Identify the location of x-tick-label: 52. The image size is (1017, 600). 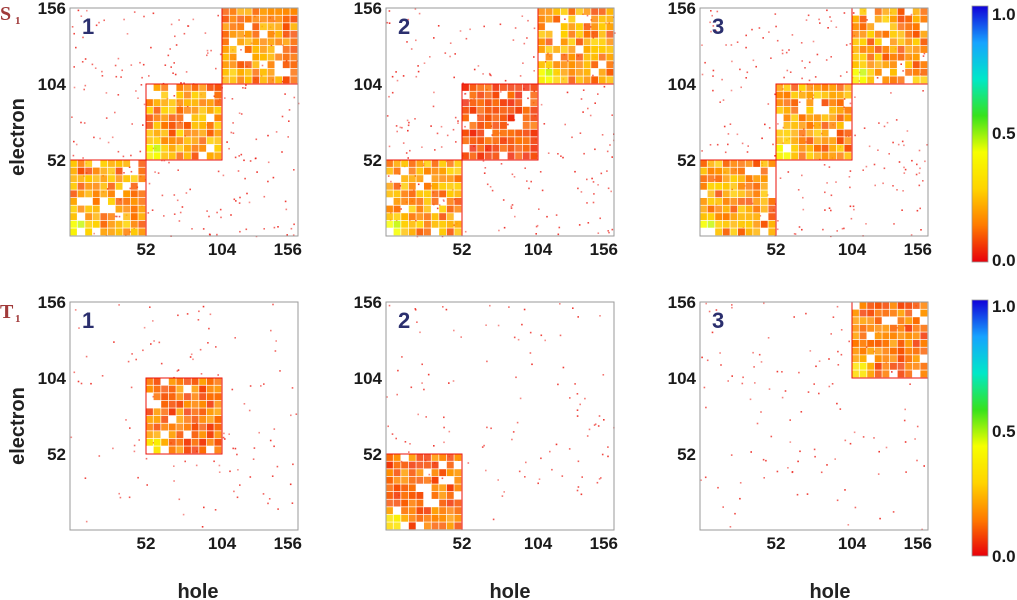
(462, 543).